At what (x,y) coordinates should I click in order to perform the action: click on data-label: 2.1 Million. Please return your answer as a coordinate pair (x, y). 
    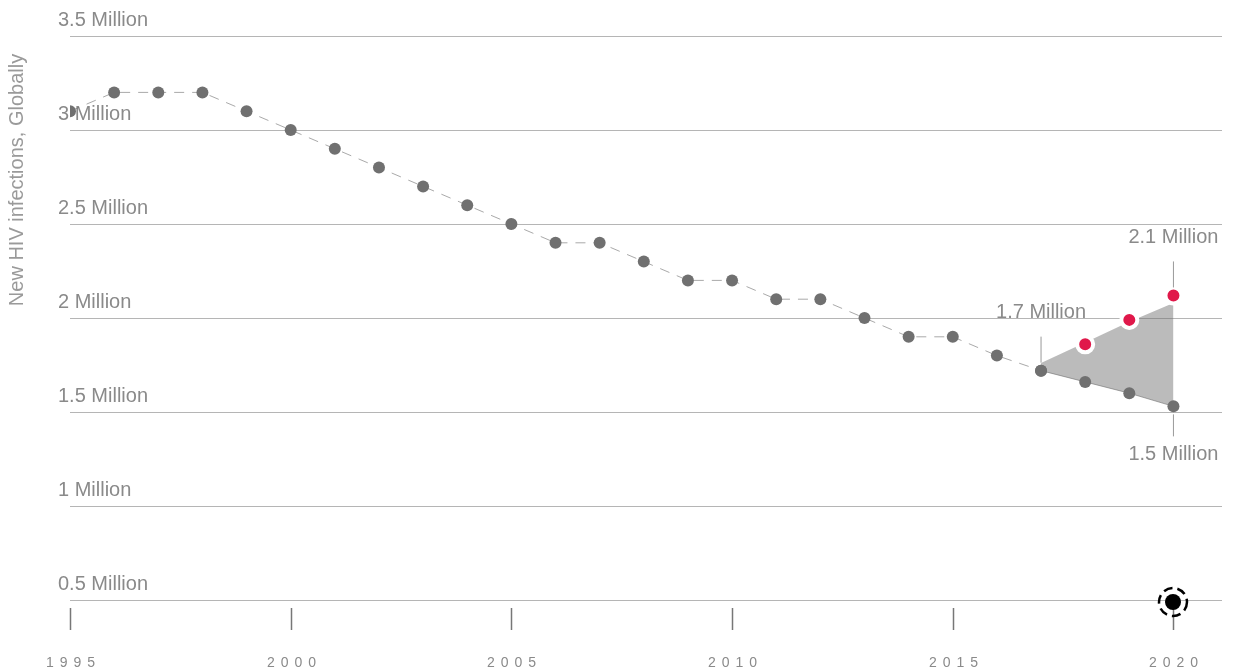
    Looking at the image, I should click on (1173, 235).